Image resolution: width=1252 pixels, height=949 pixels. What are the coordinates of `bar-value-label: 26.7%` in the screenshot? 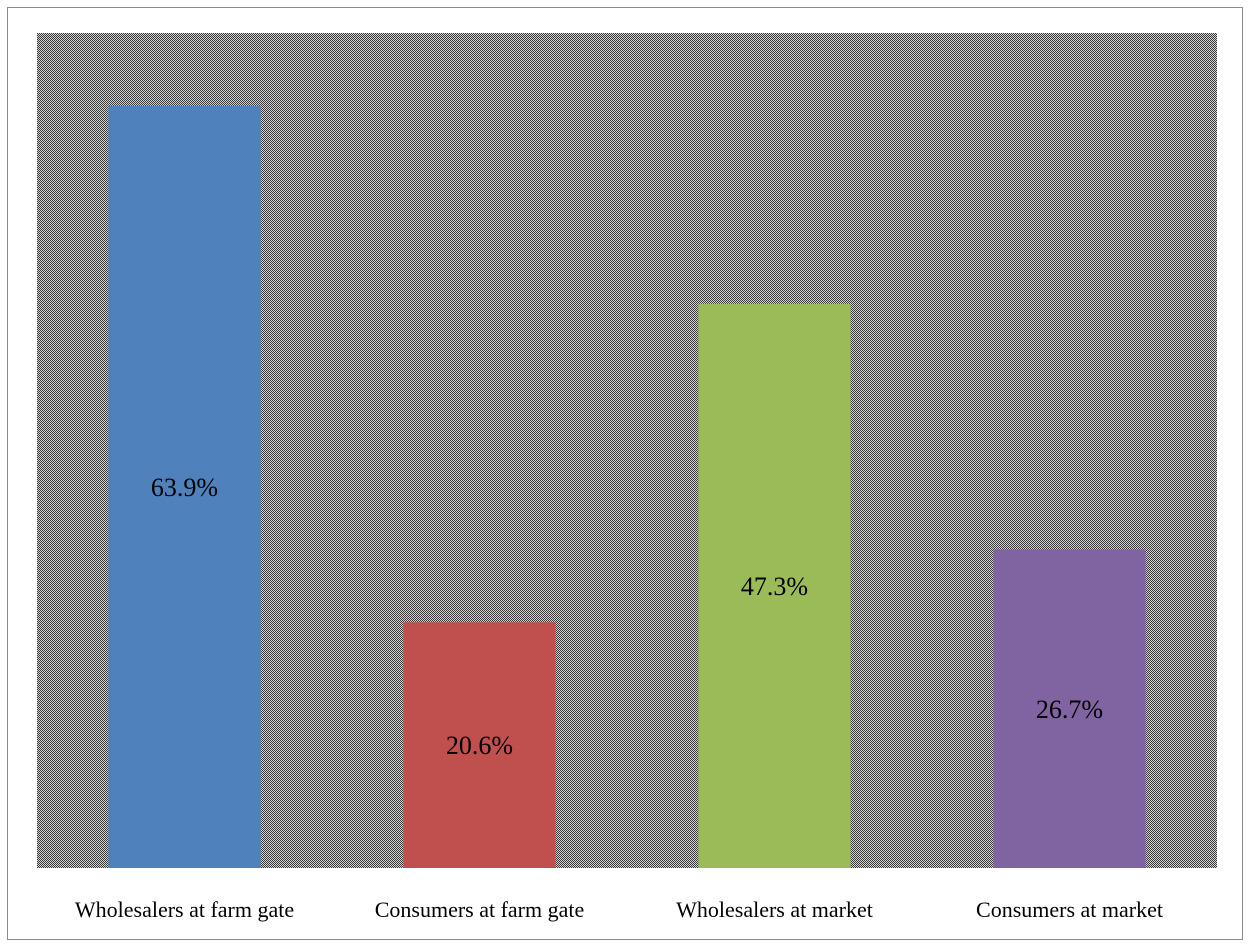 It's located at (1069, 709).